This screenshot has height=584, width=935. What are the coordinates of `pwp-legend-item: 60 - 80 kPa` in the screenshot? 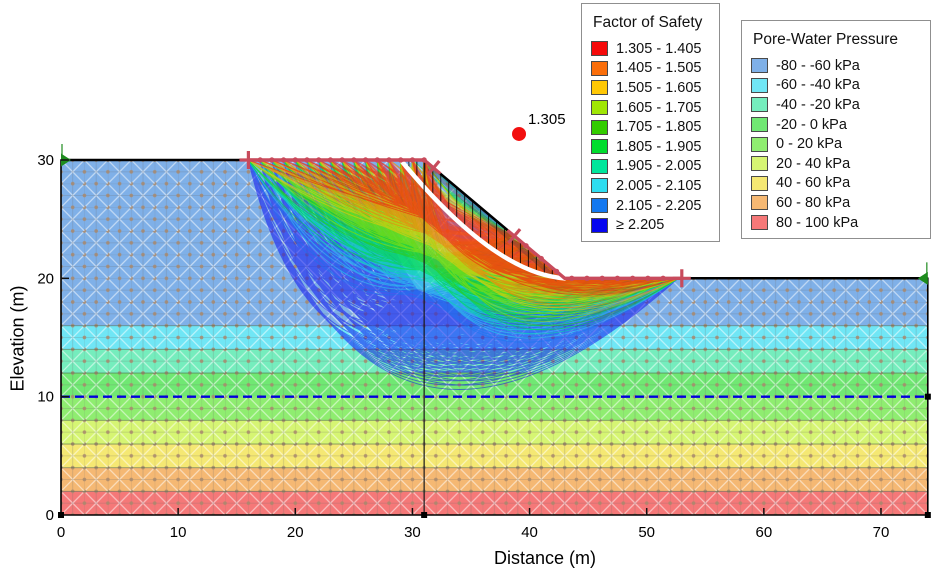 It's located at (835, 203).